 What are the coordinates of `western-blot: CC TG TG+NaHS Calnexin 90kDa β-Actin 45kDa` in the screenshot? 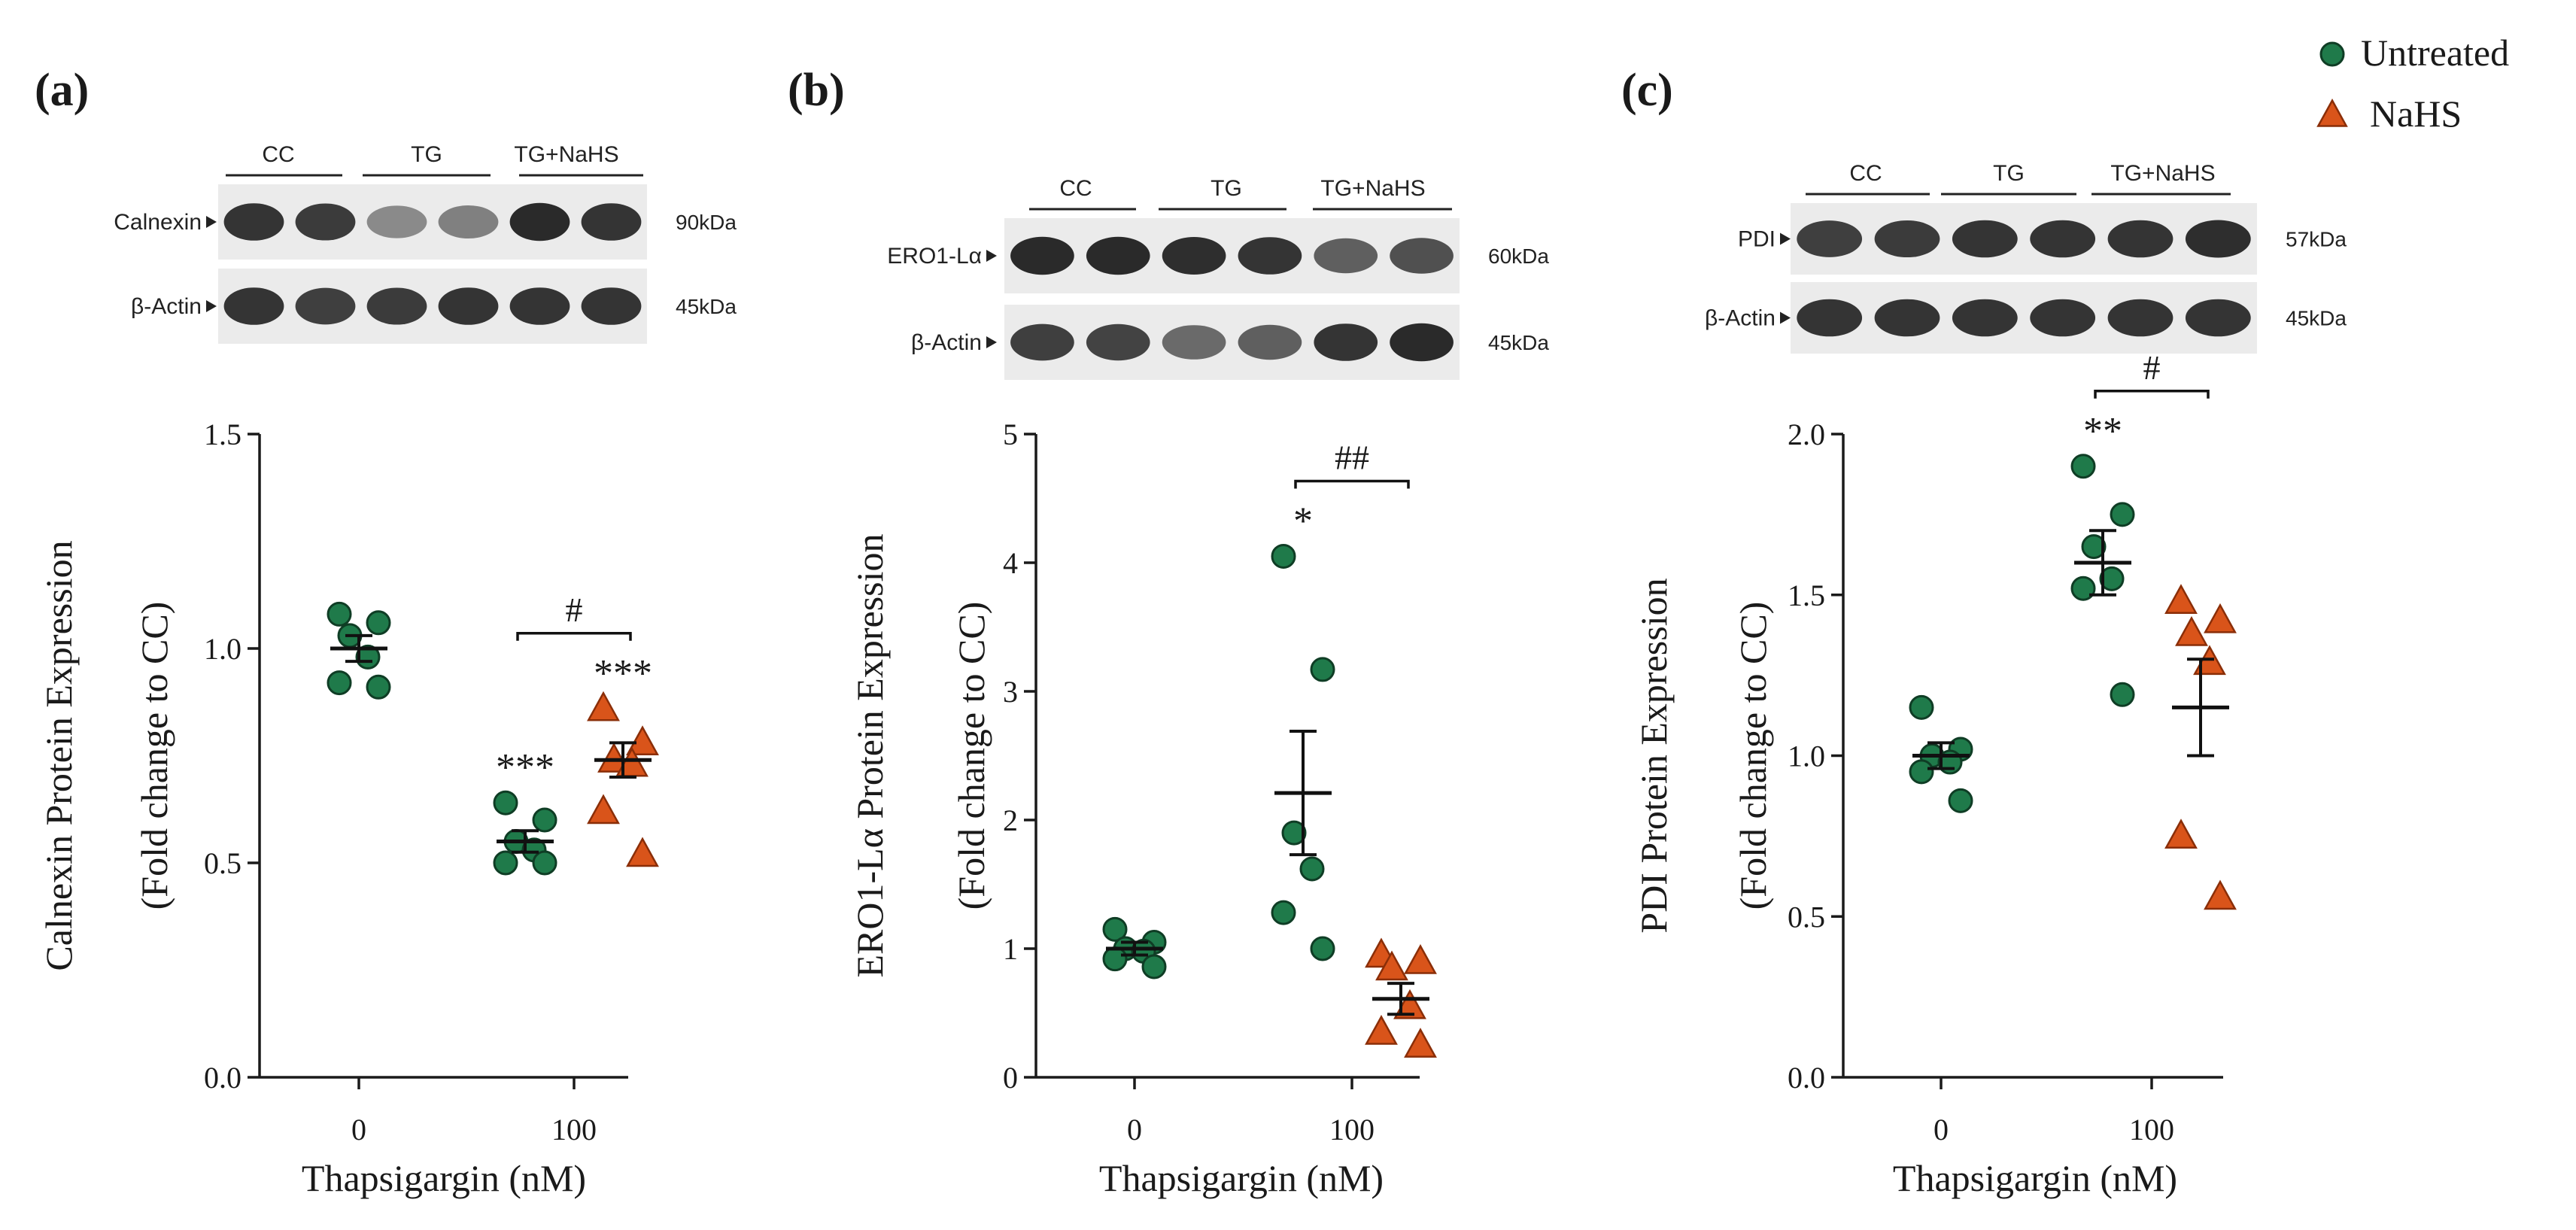 It's located at (425, 243).